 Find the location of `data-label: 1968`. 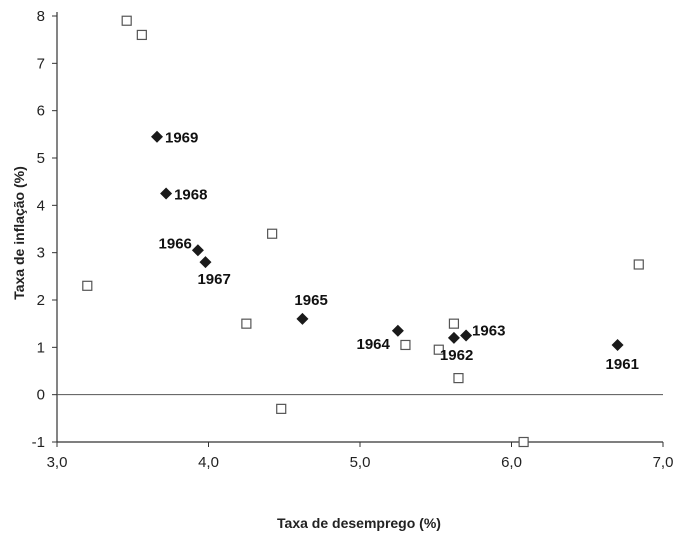

data-label: 1968 is located at coordinates (190, 195).